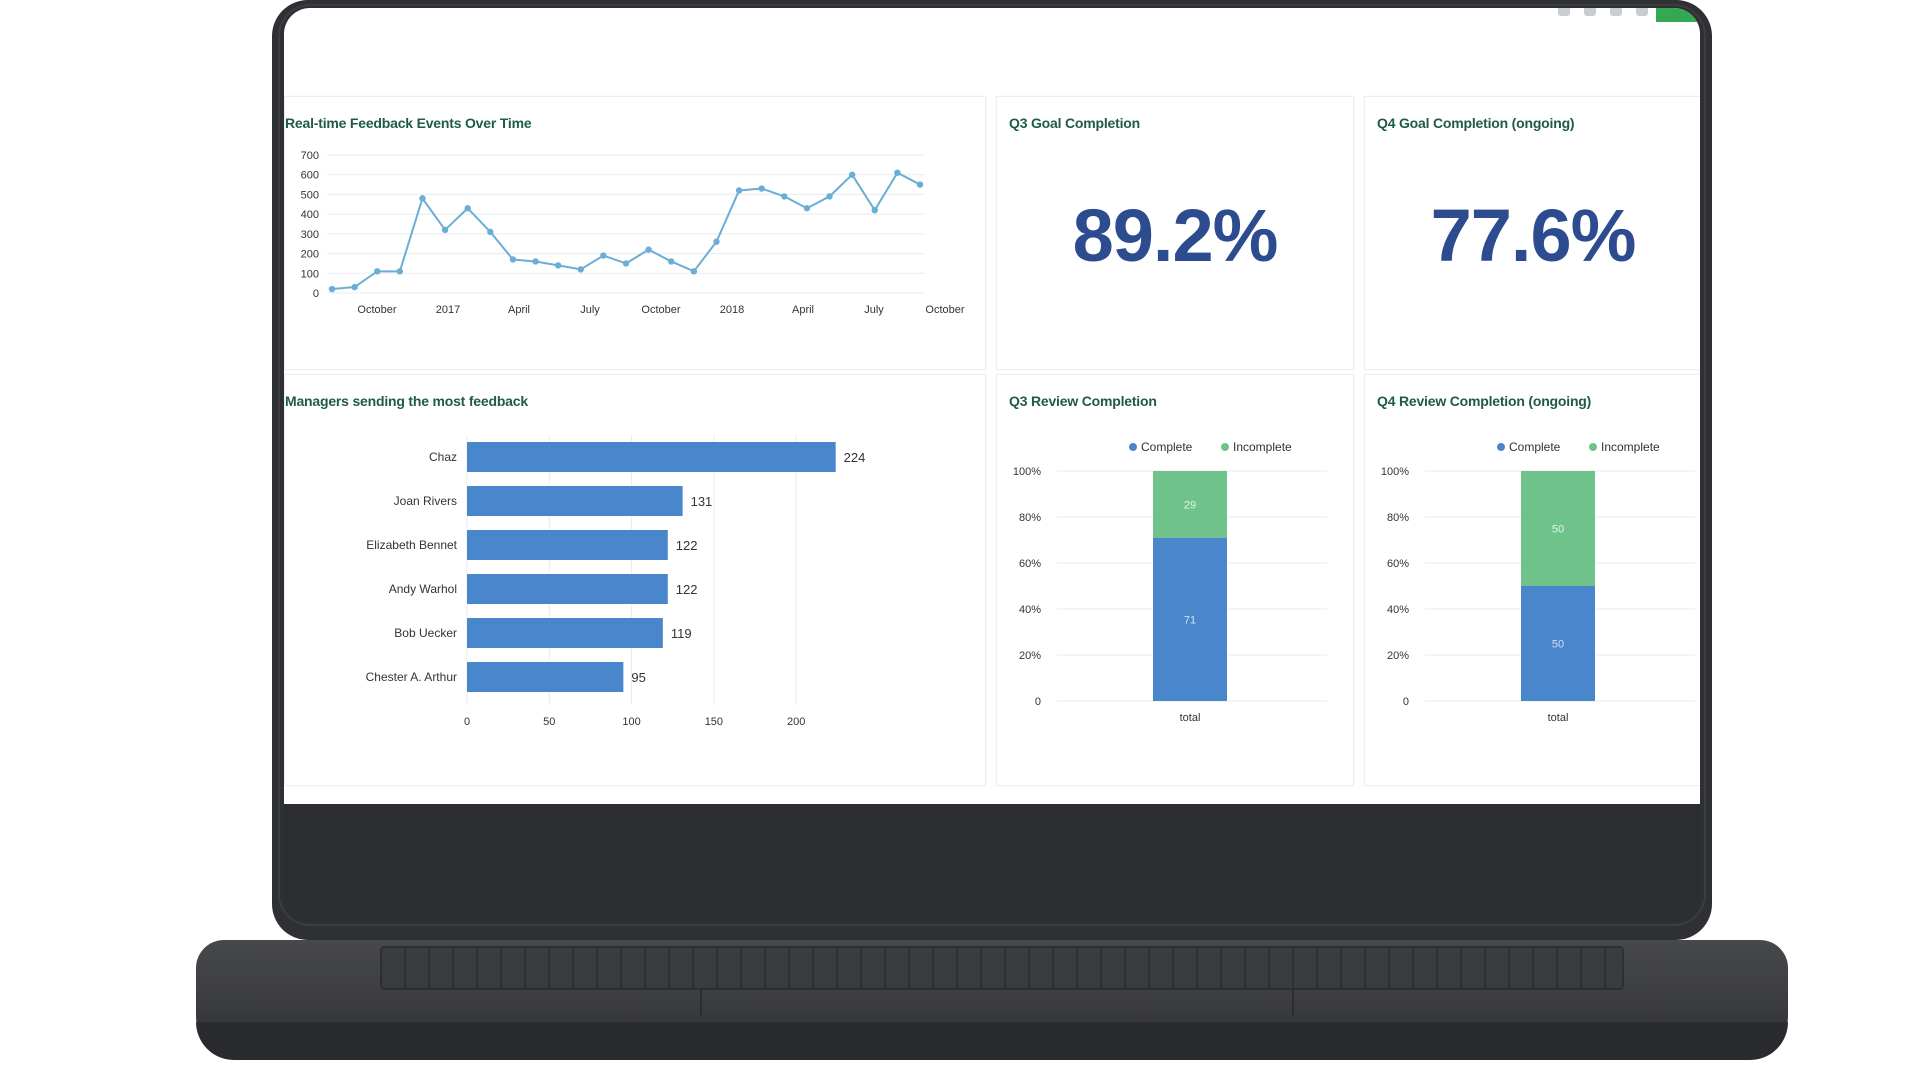 This screenshot has height=1080, width=1920. What do you see at coordinates (1564, 12) in the screenshot?
I see `settings-icon` at bounding box center [1564, 12].